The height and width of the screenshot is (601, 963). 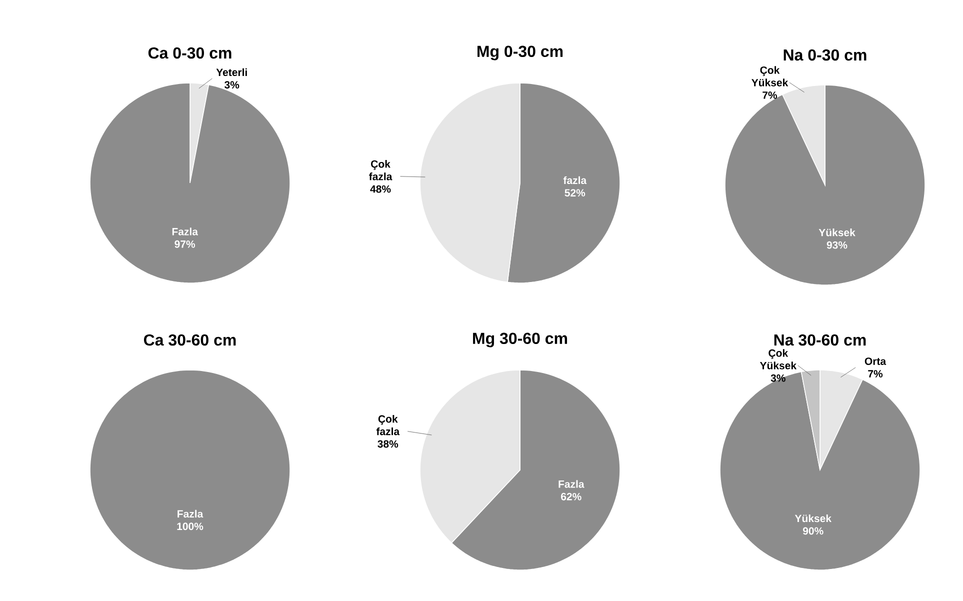 What do you see at coordinates (575, 180) in the screenshot?
I see `slice-label: fazla` at bounding box center [575, 180].